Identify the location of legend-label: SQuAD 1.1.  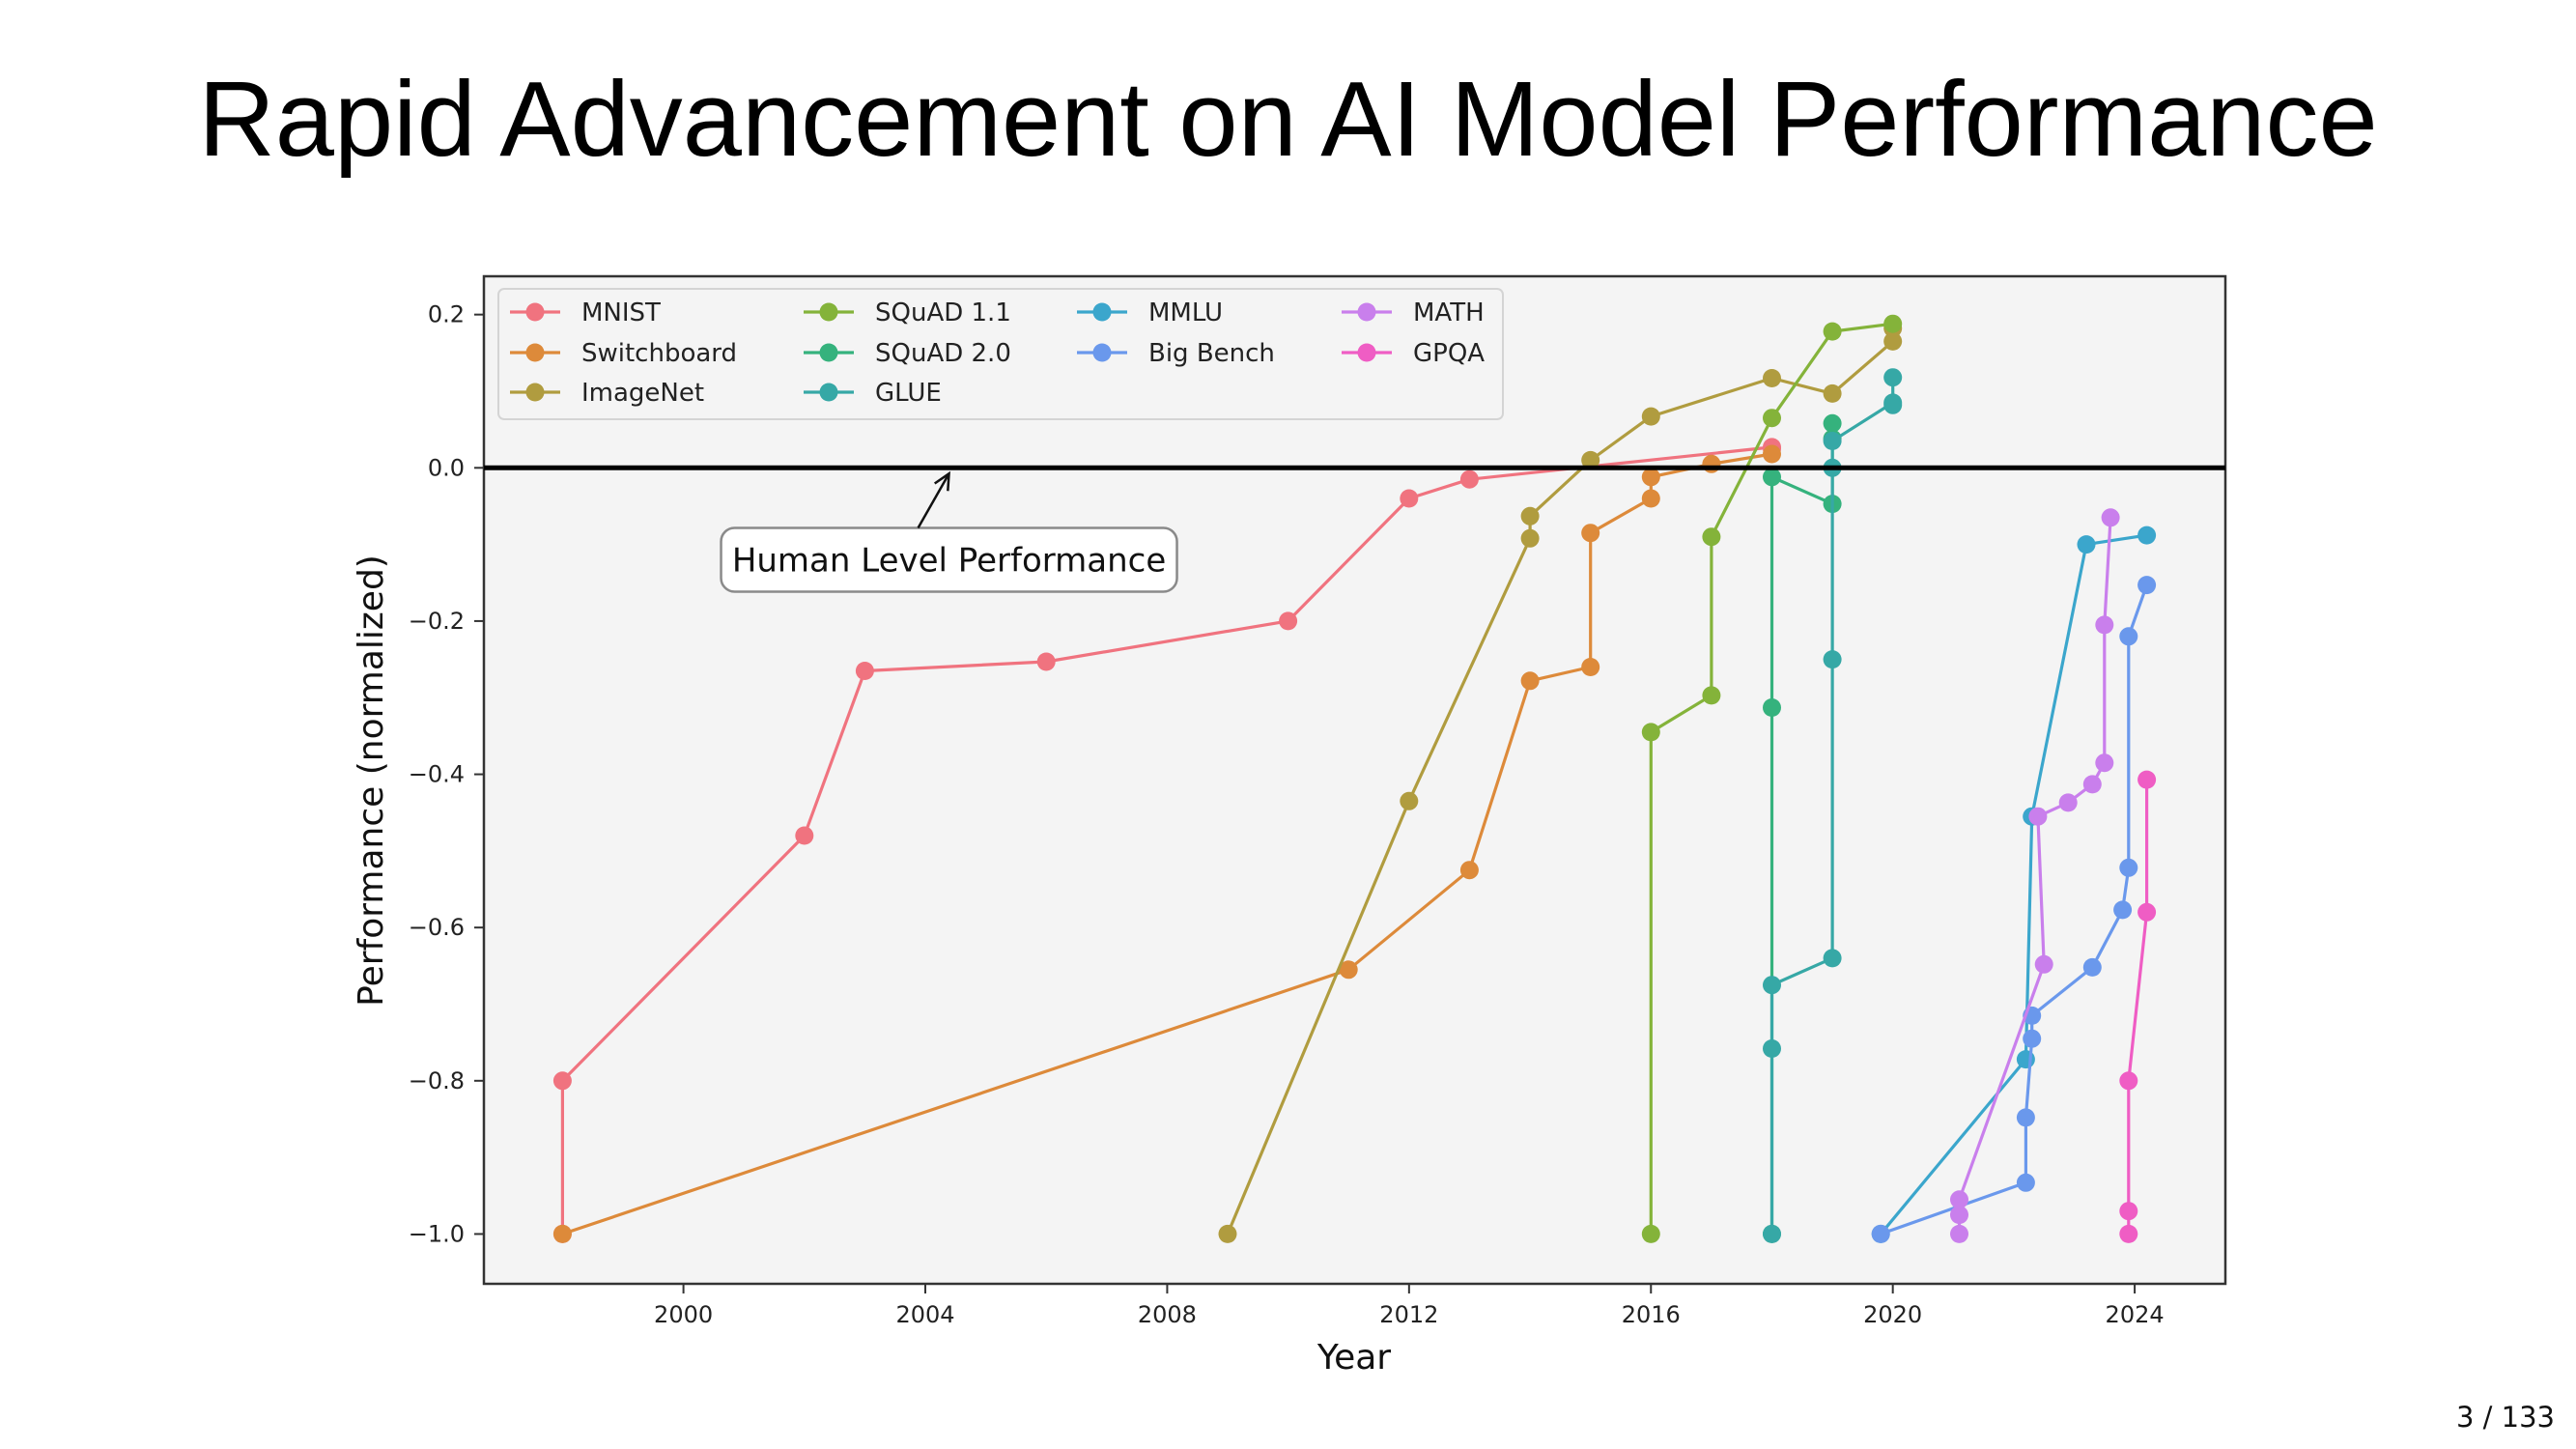
(943, 312).